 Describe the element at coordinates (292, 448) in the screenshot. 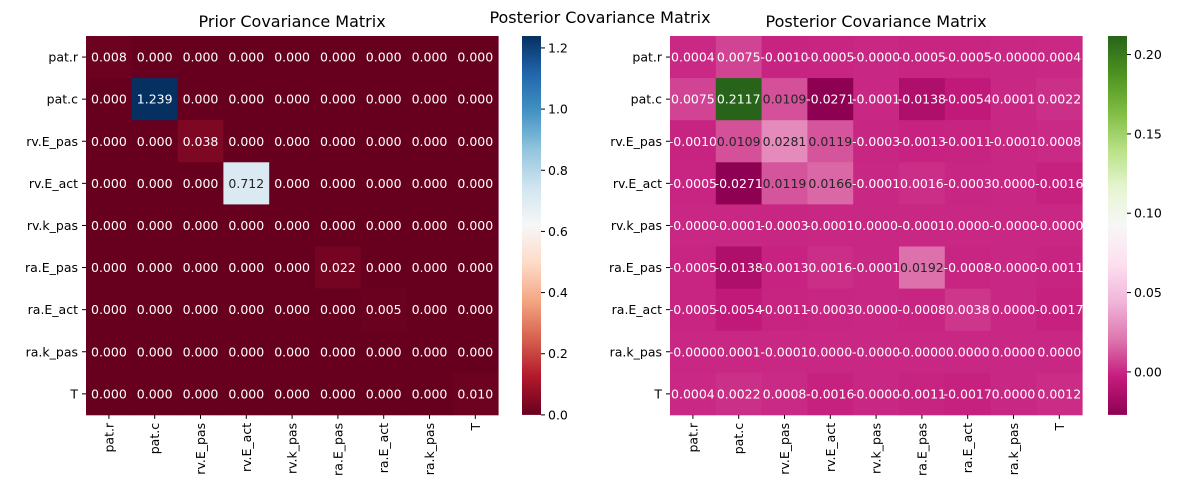

I see `x-tick-label: rv.k_pas` at that location.